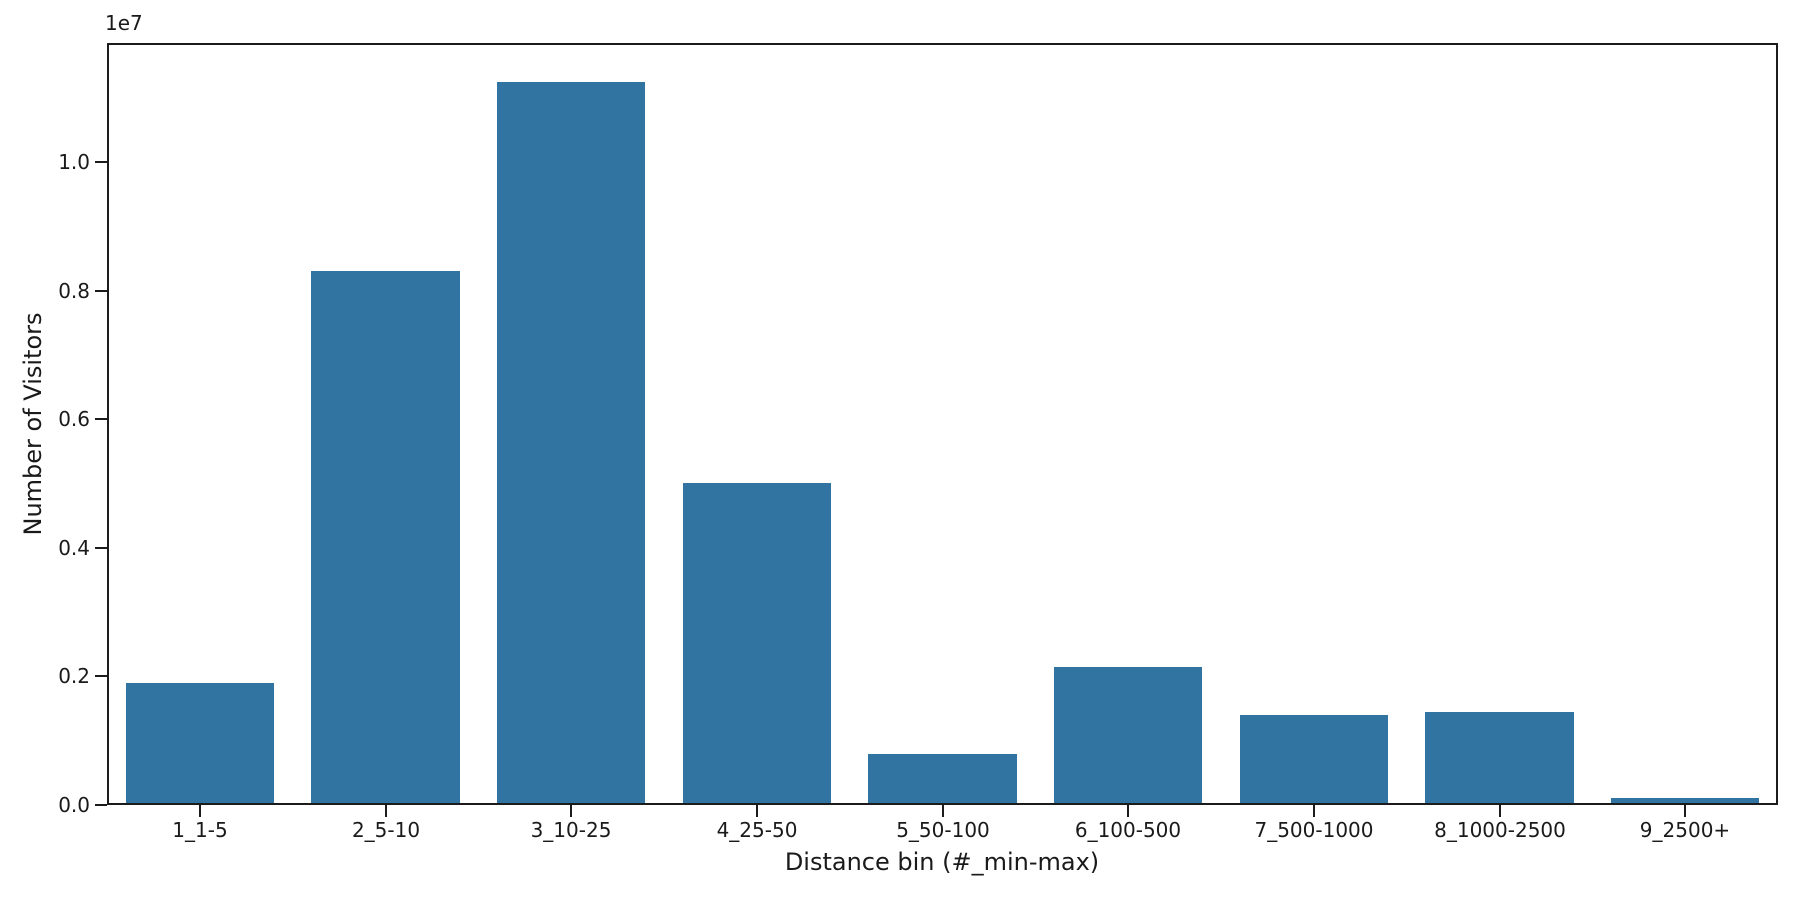 The image size is (1800, 900). I want to click on x-tick-label: 9_2500+, so click(1685, 830).